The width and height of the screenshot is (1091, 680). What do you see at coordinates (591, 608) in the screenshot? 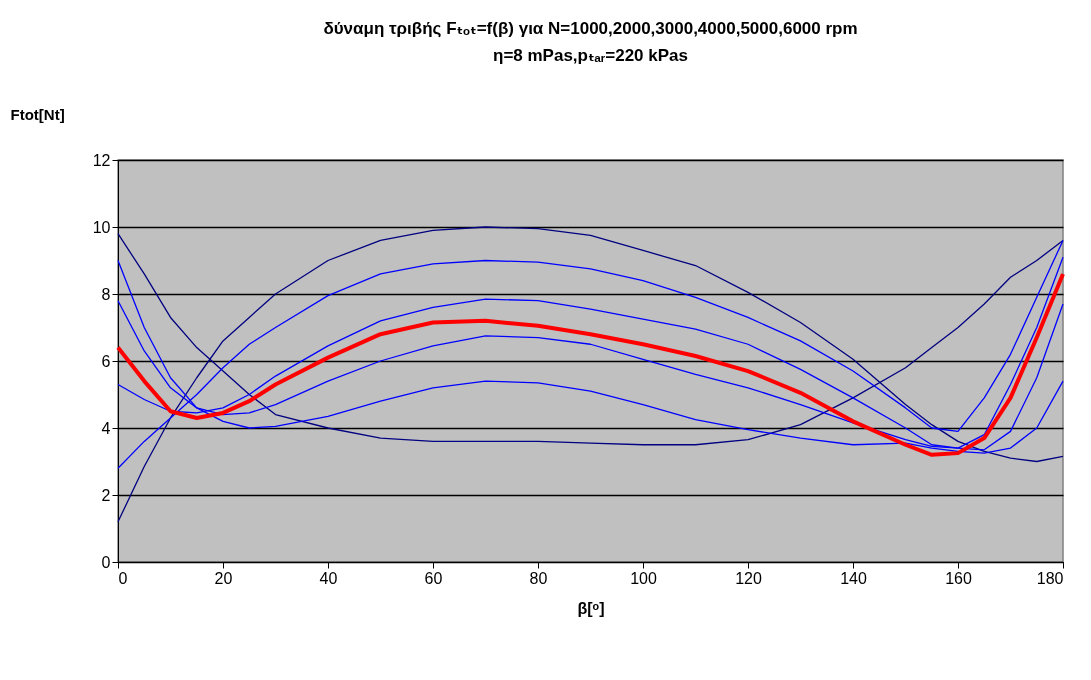
I see `x-axis-title: β[ᵒ]` at bounding box center [591, 608].